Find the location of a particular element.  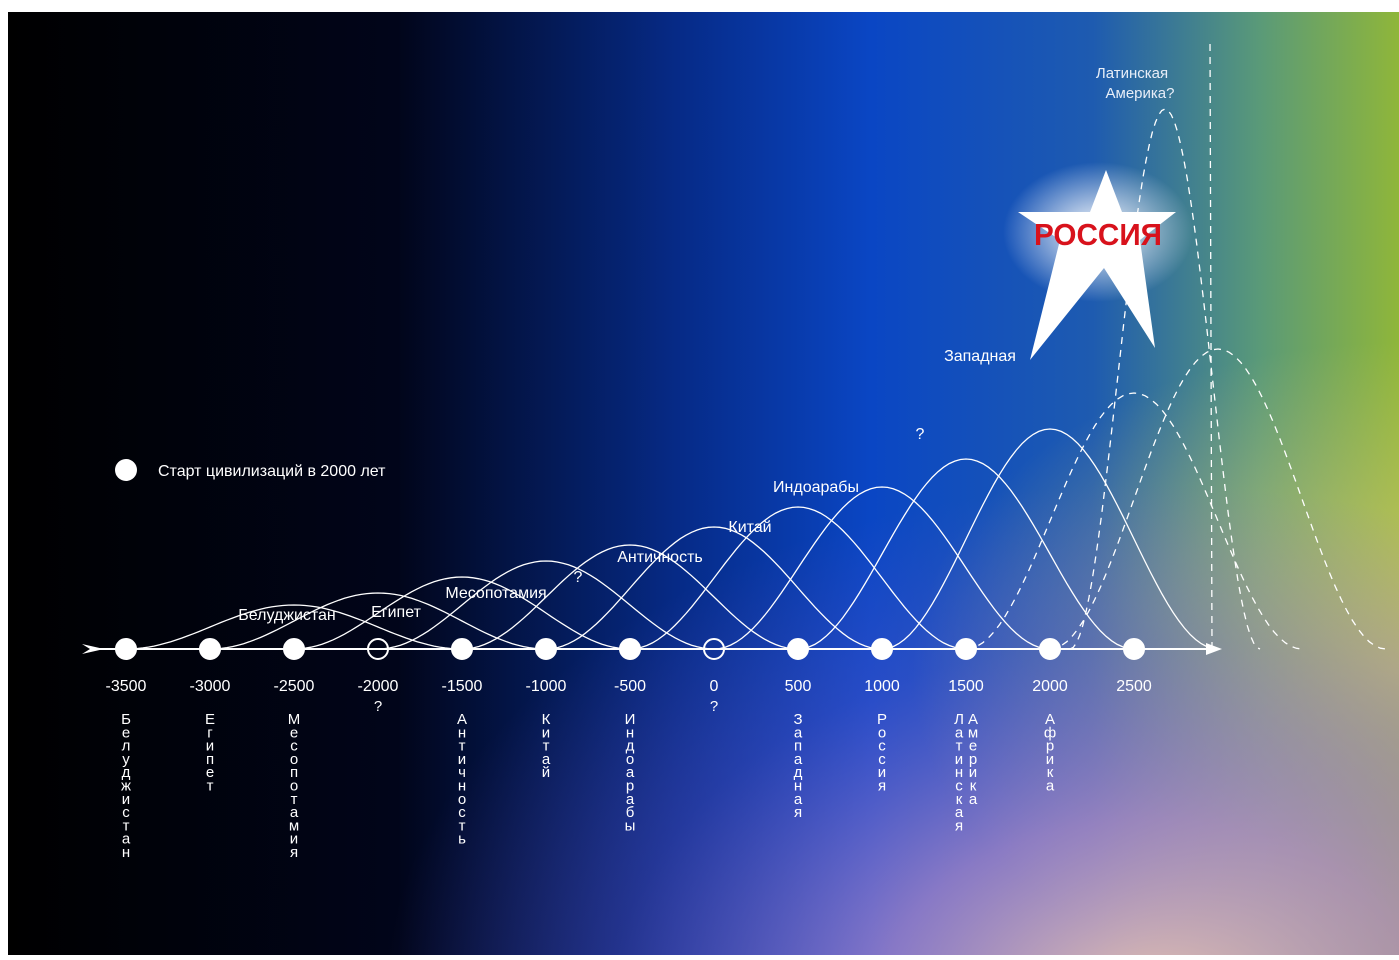

peak-label: Латинская Америка? is located at coordinates (1135, 83).